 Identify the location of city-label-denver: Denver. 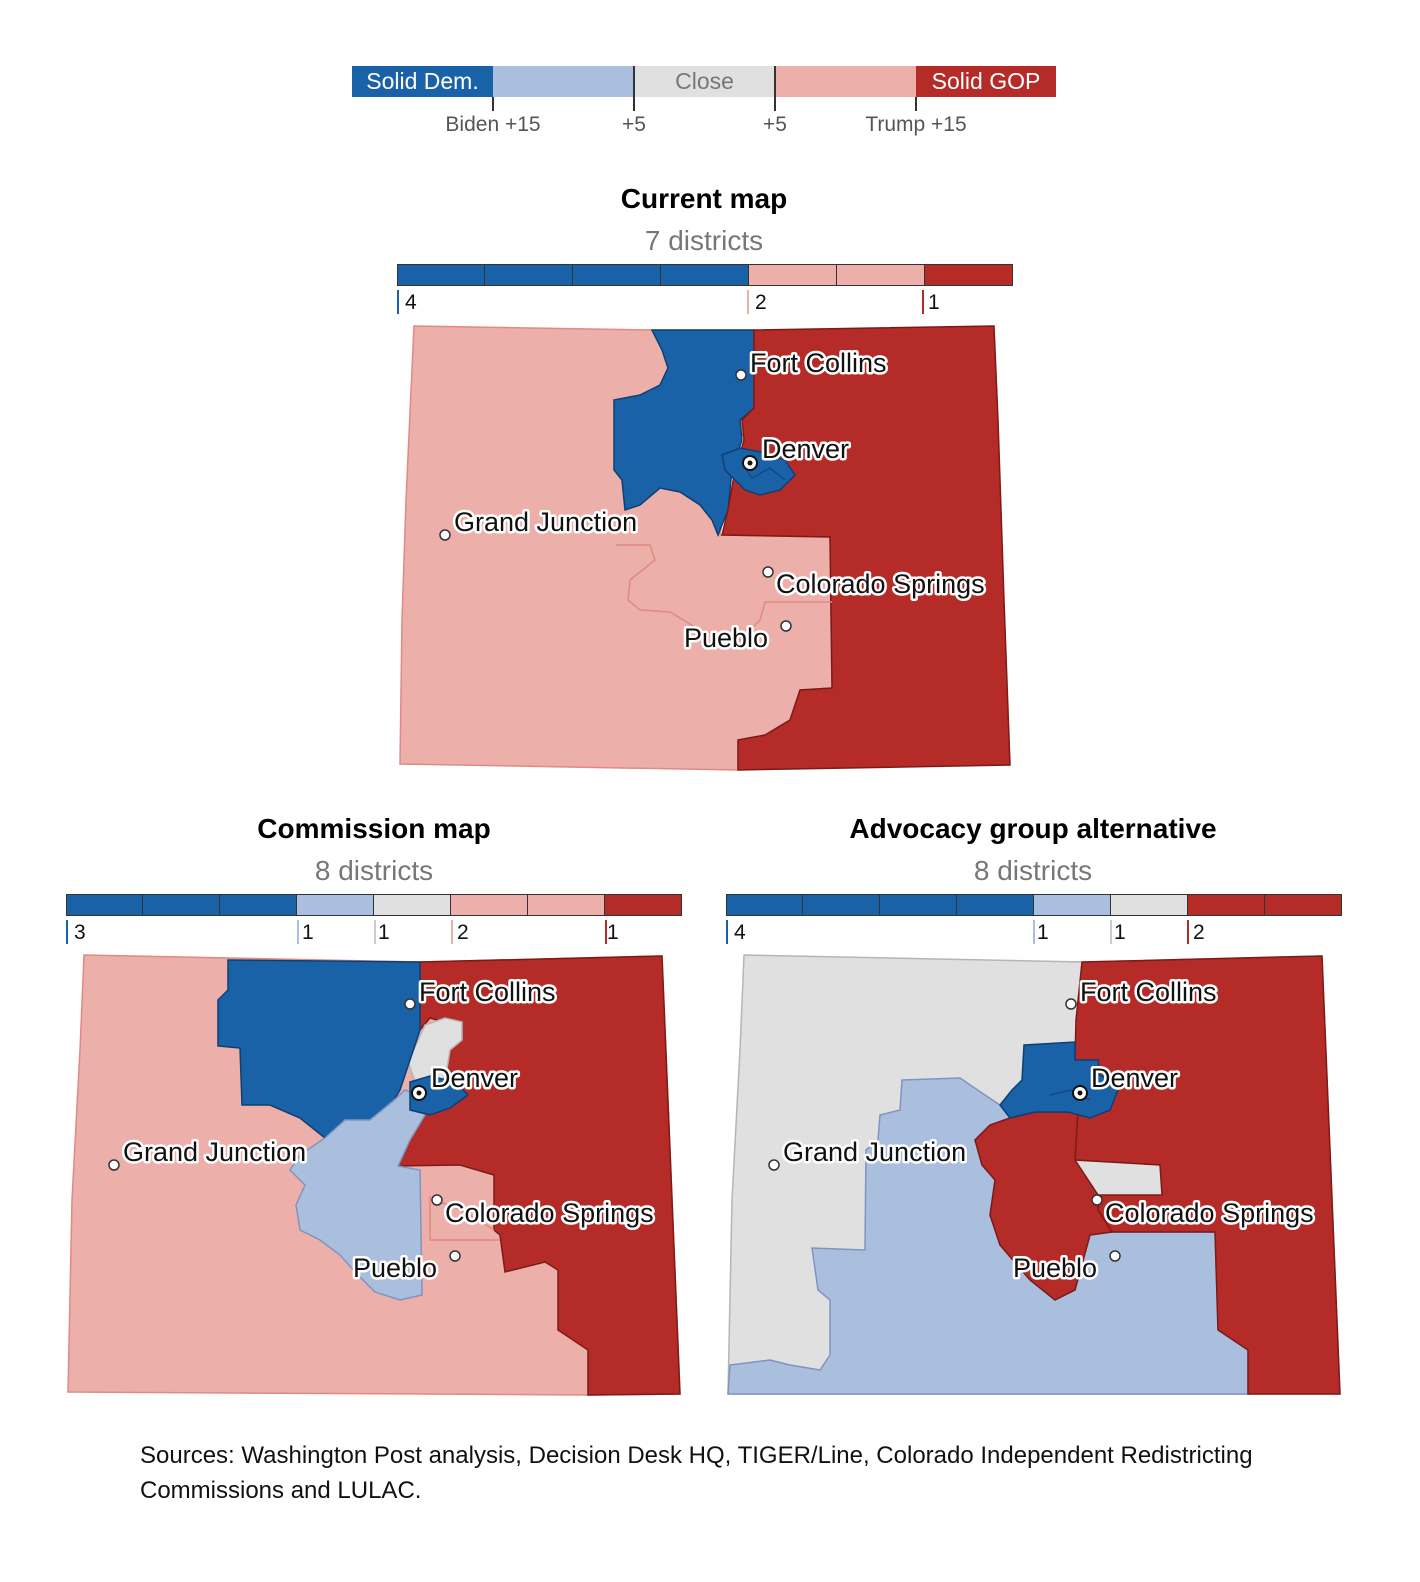
(474, 1078).